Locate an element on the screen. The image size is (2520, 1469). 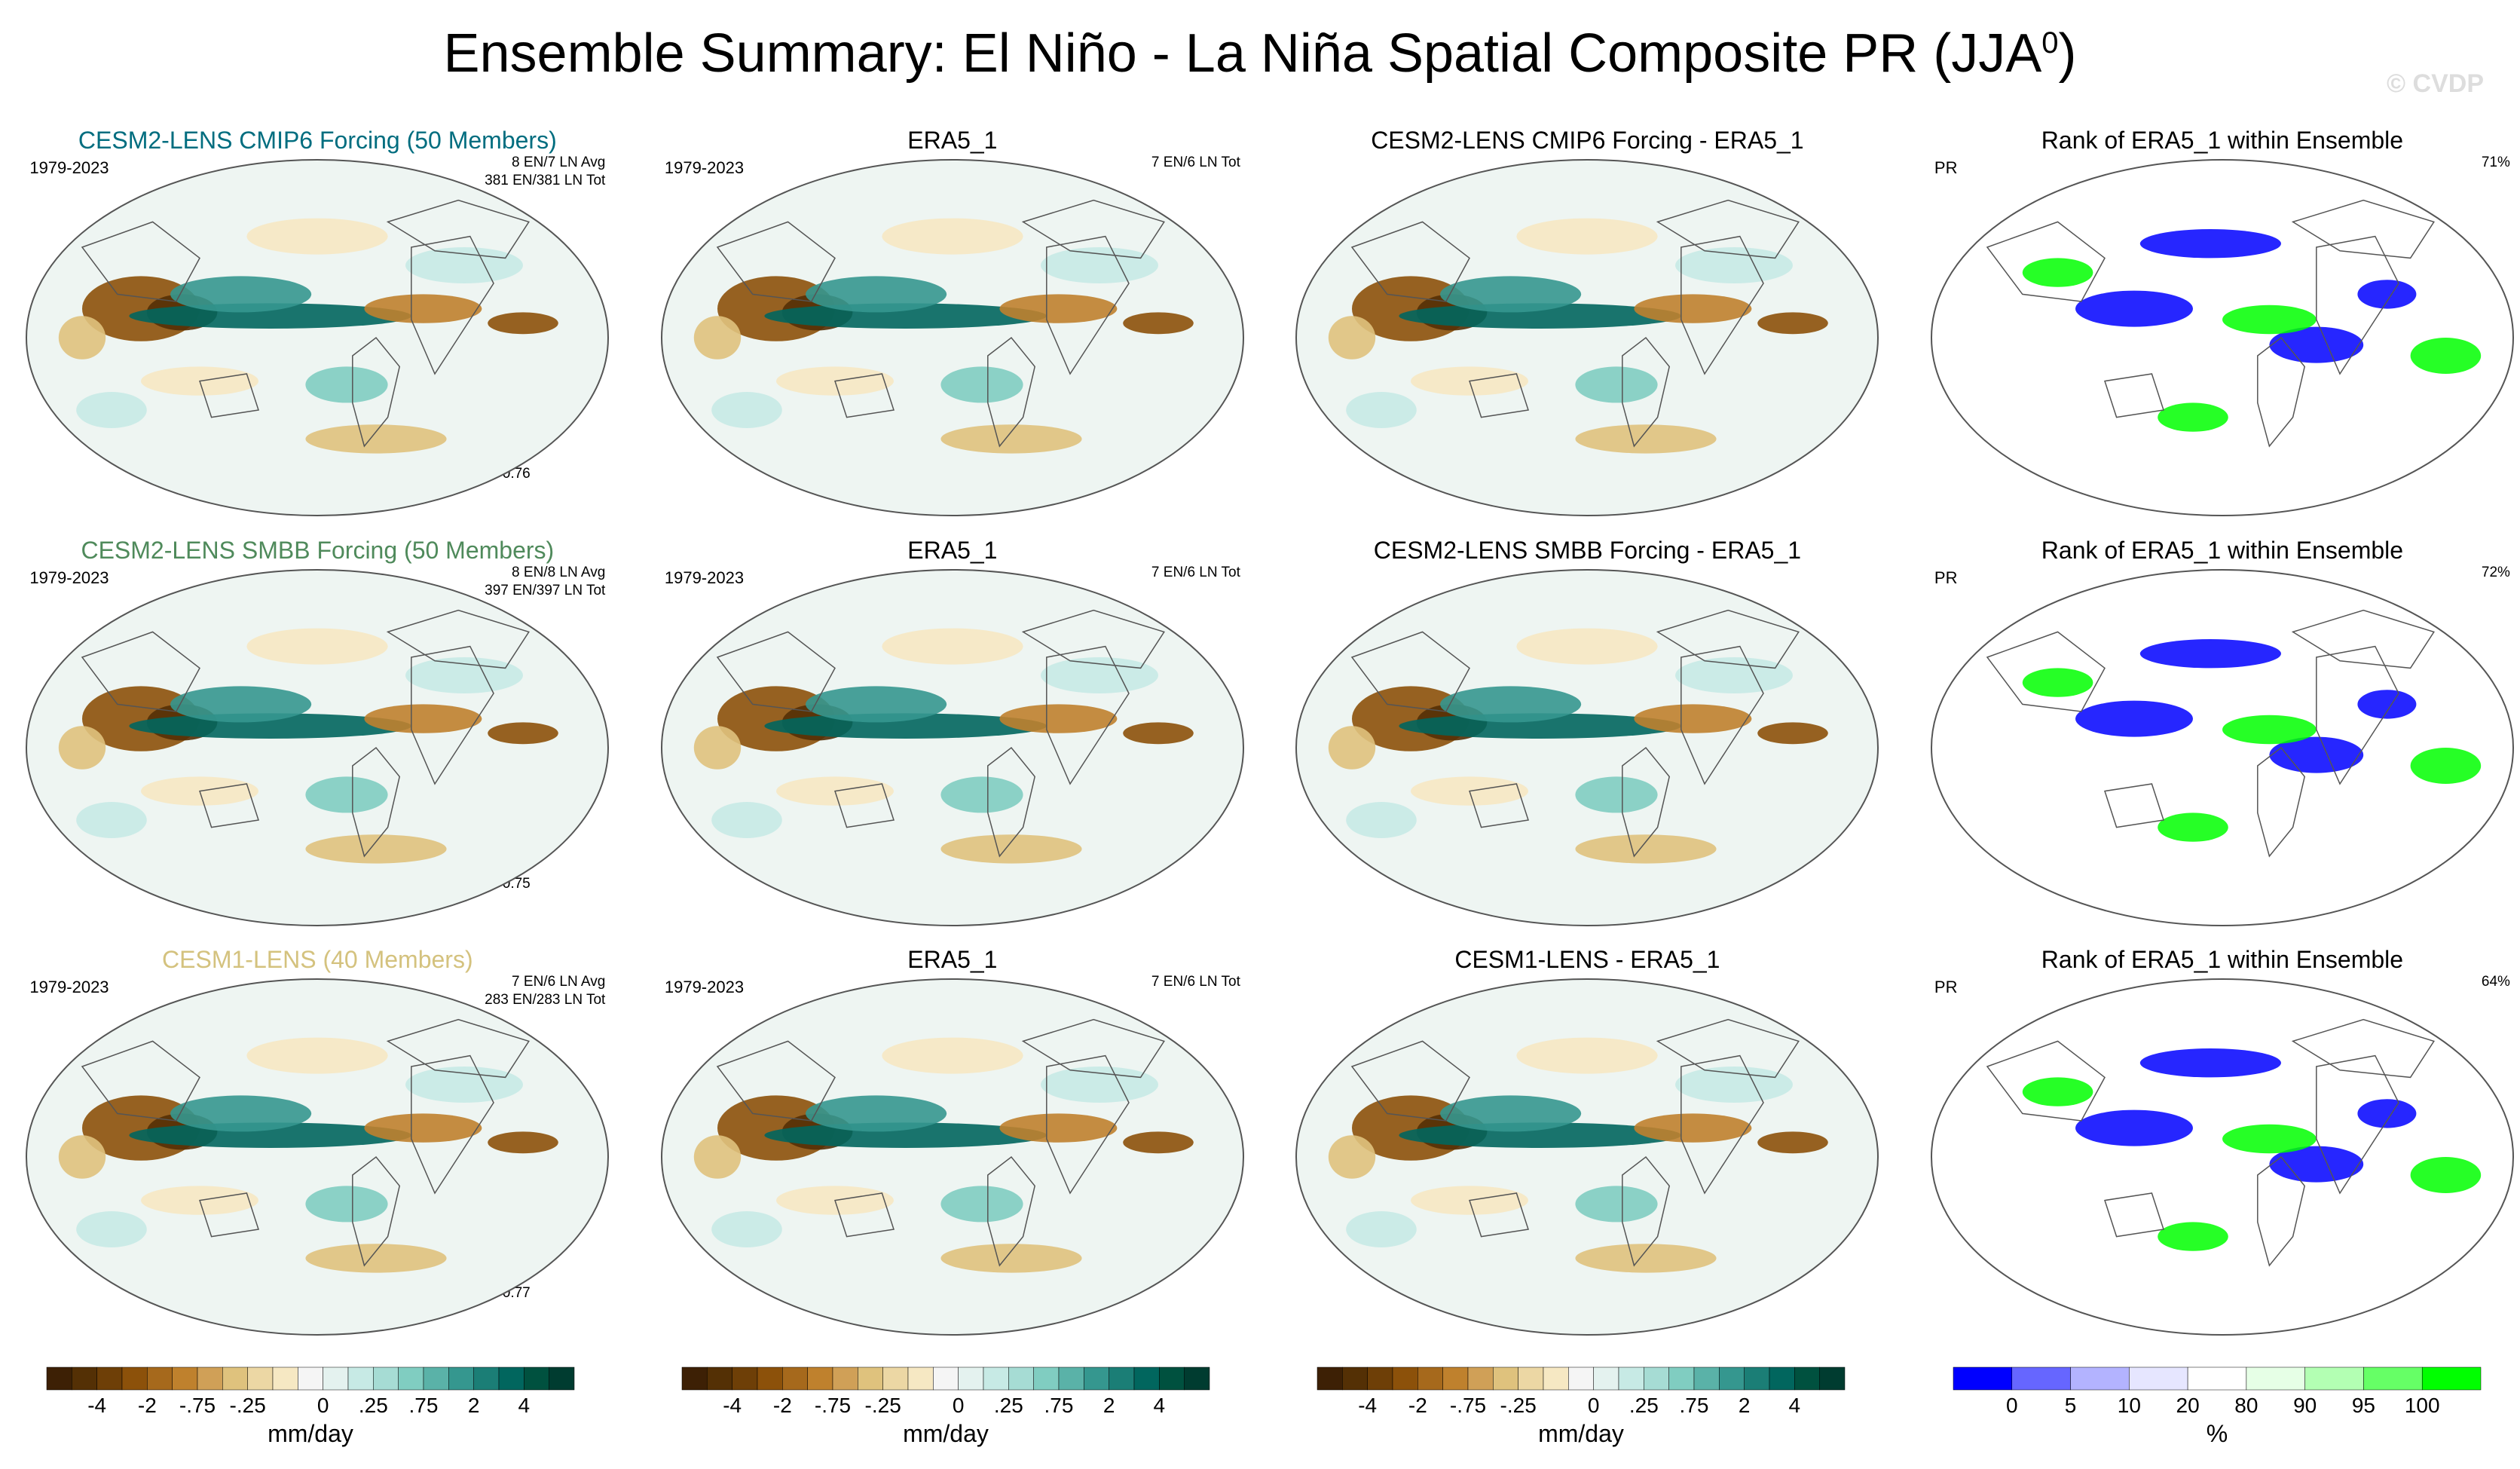
map-panel: CESM2-LENS SMBB Forcing - ERA5_1 is located at coordinates (1587, 733).